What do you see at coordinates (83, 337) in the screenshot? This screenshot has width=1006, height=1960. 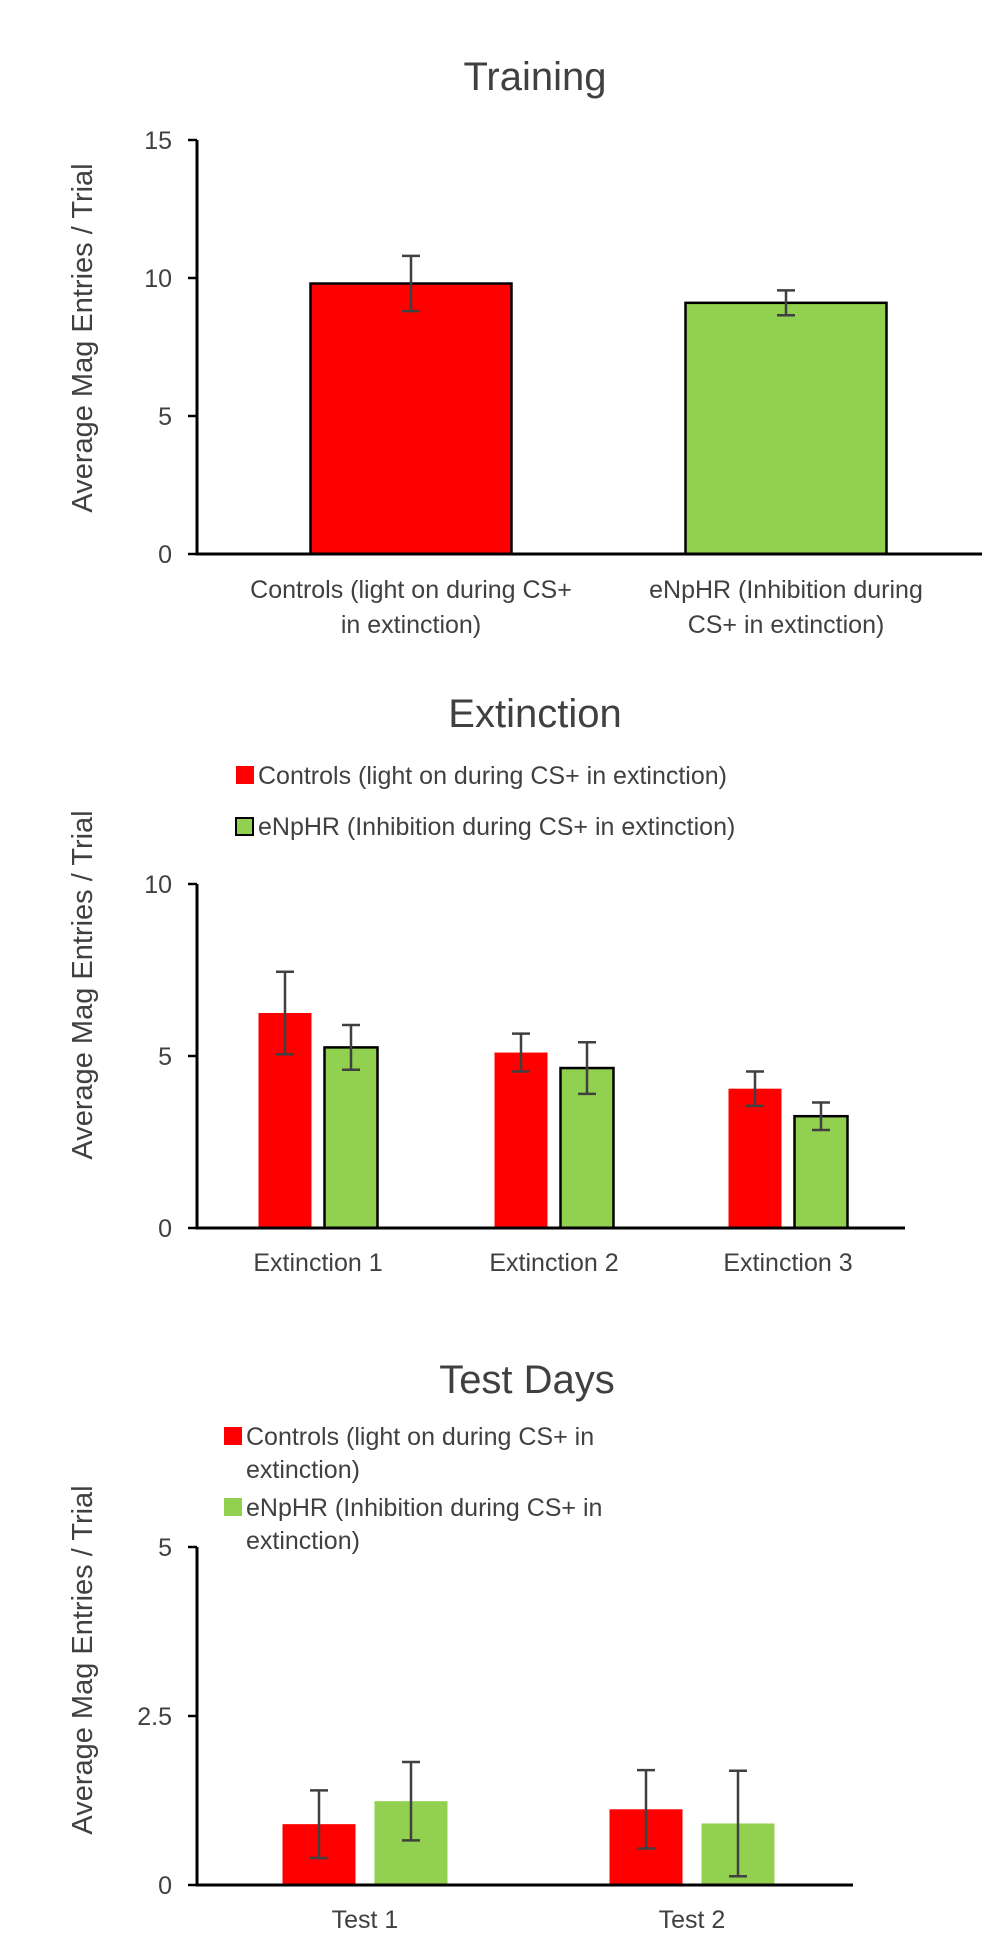 I see `training-y-axis-label: Average Mag Entries / Trial` at bounding box center [83, 337].